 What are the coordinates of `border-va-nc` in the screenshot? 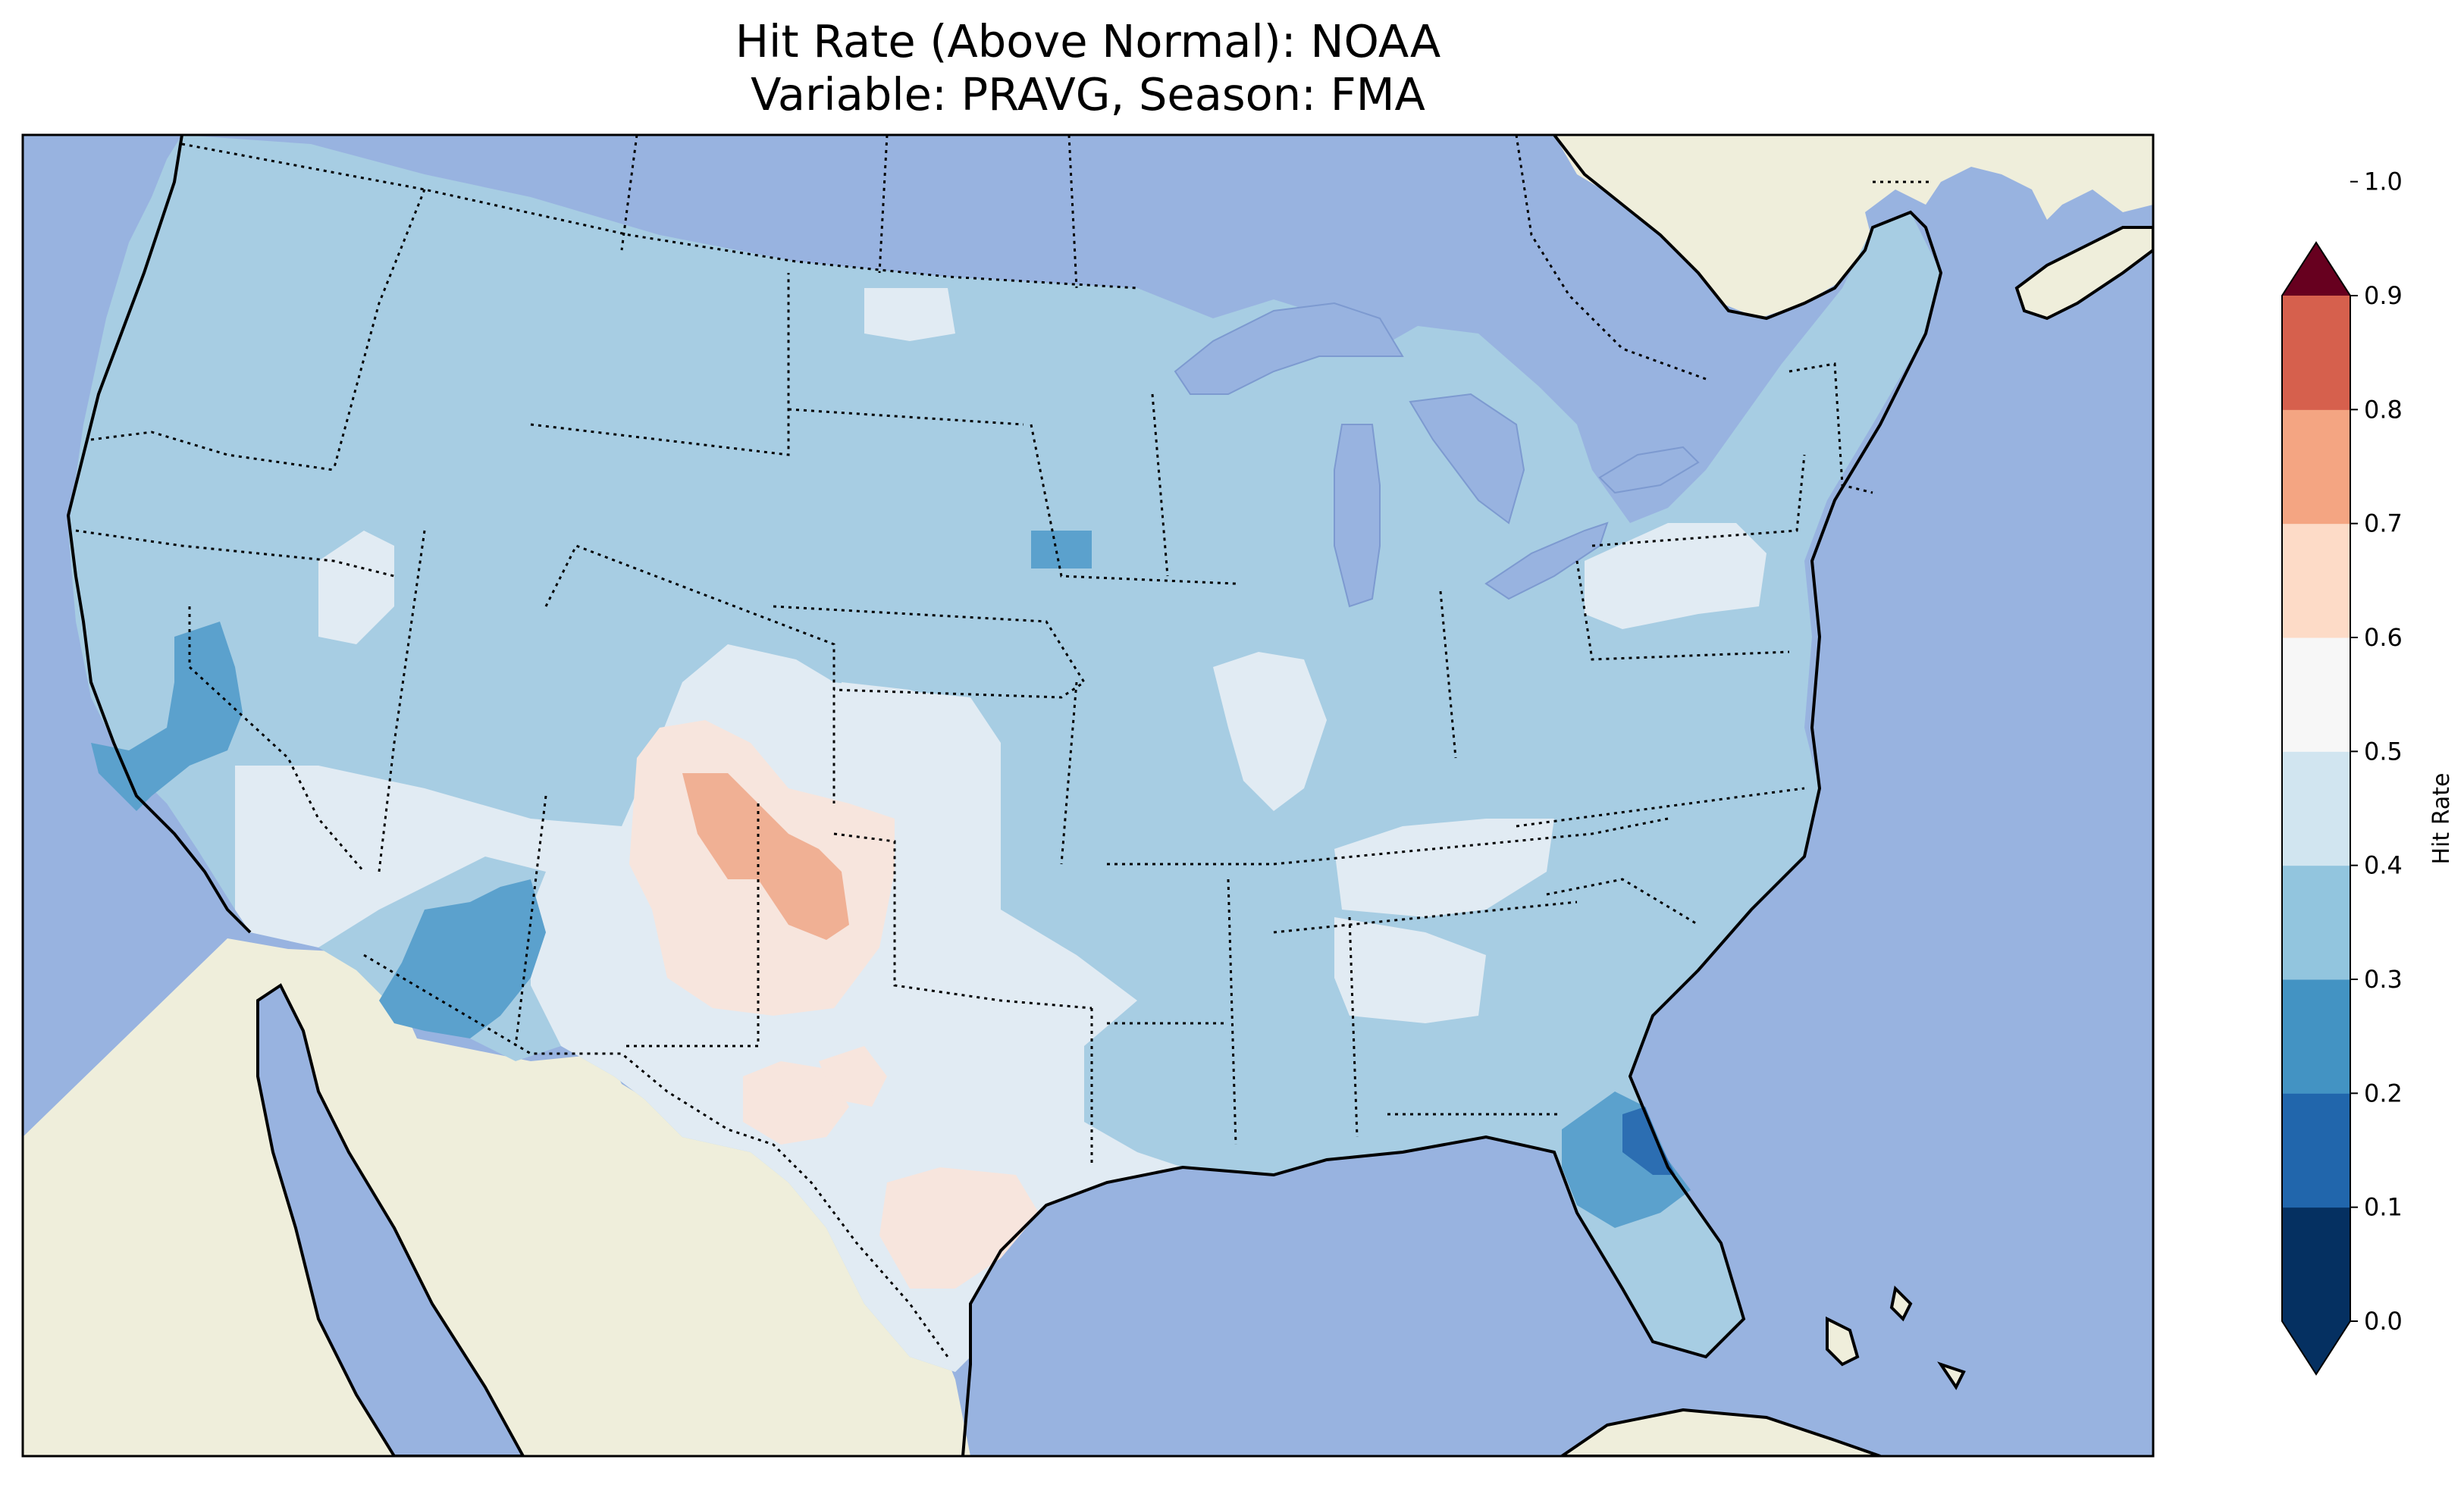 It's located at (1661, 807).